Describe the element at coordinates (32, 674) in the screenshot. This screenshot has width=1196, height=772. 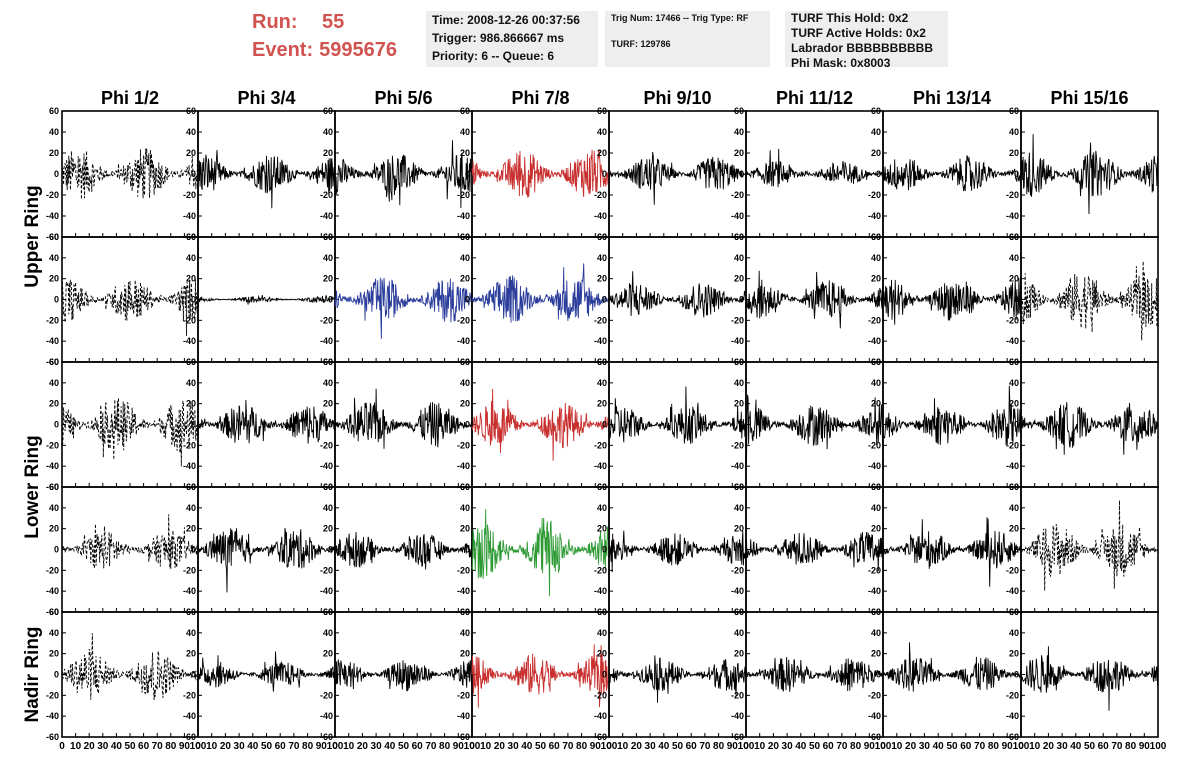
I see `ring-label: Nadir Ring` at that location.